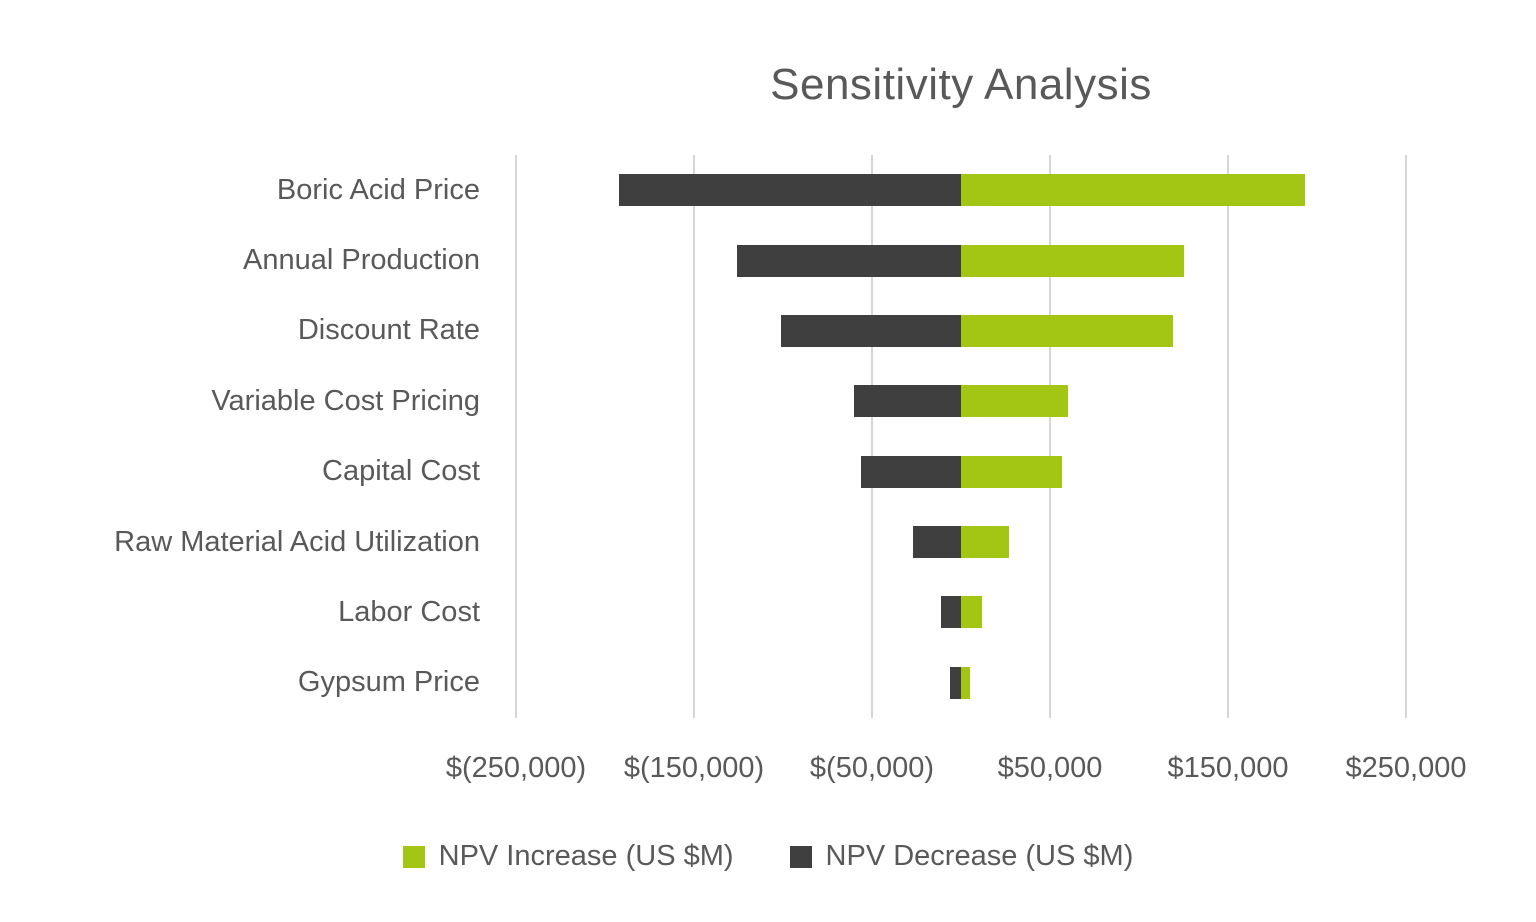  Describe the element at coordinates (586, 856) in the screenshot. I see `legend-label: NPV Increase (US $M)` at that location.